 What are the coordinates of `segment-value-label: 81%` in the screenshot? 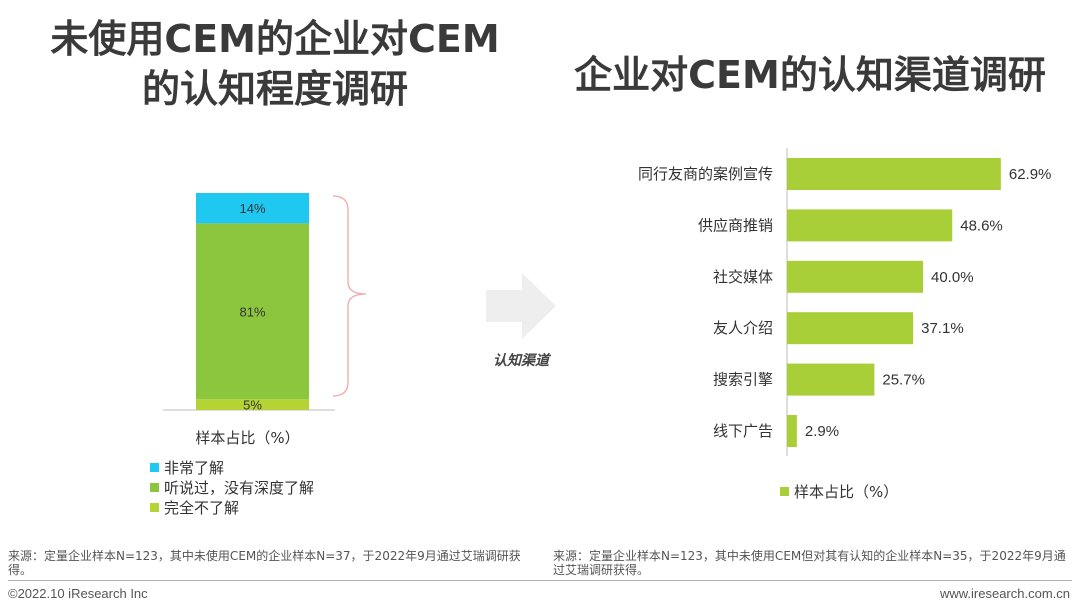 It's located at (252, 311).